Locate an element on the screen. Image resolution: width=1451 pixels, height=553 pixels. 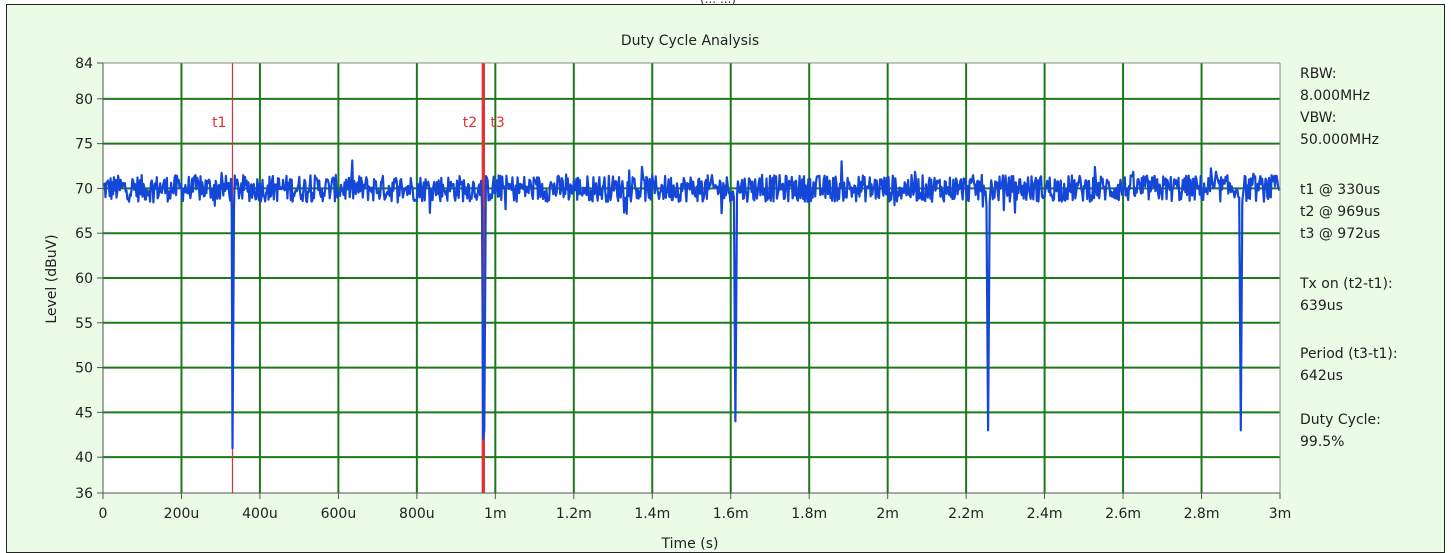
vbw-value: 50.000MHz is located at coordinates (1339, 140).